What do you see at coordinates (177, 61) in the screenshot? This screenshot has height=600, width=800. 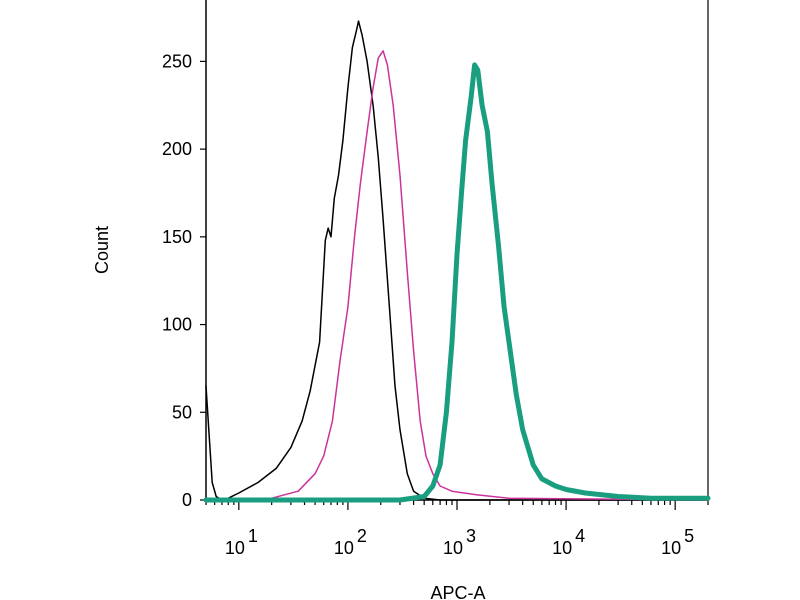 I see `y-tick-label: 250` at bounding box center [177, 61].